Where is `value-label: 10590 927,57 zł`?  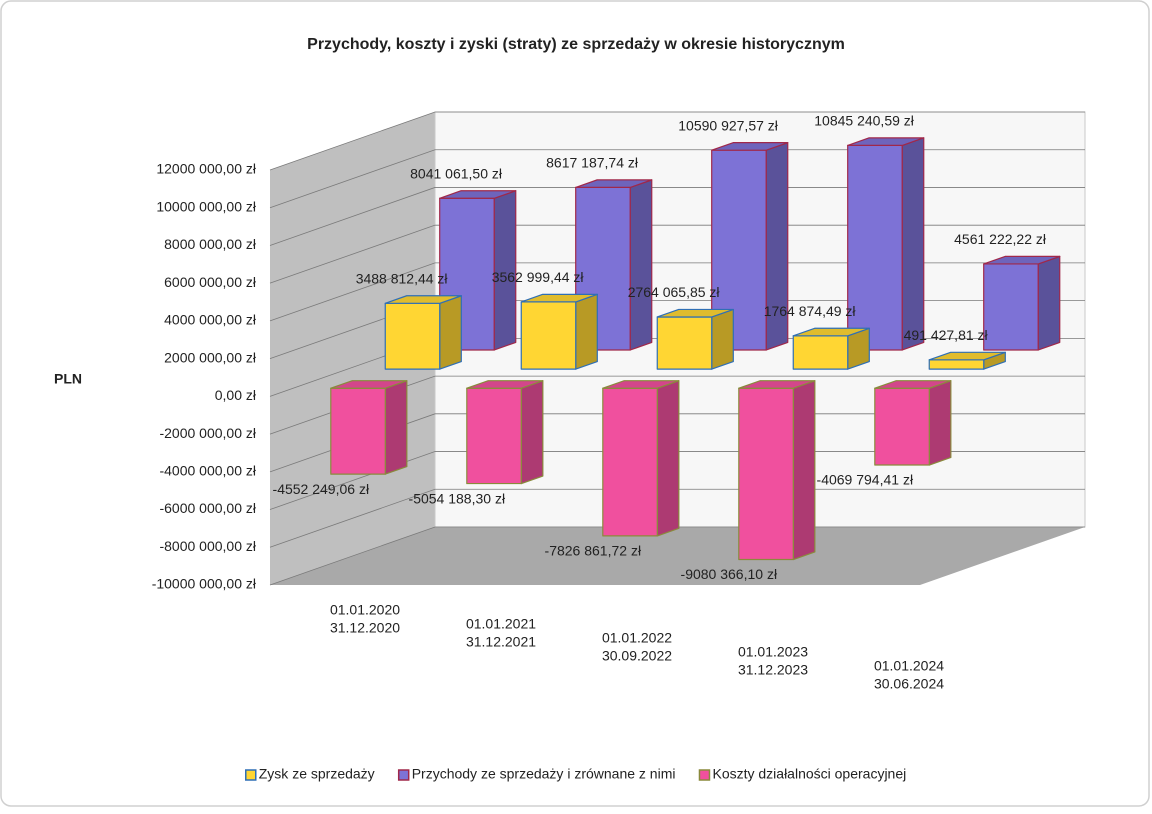 value-label: 10590 927,57 zł is located at coordinates (728, 125).